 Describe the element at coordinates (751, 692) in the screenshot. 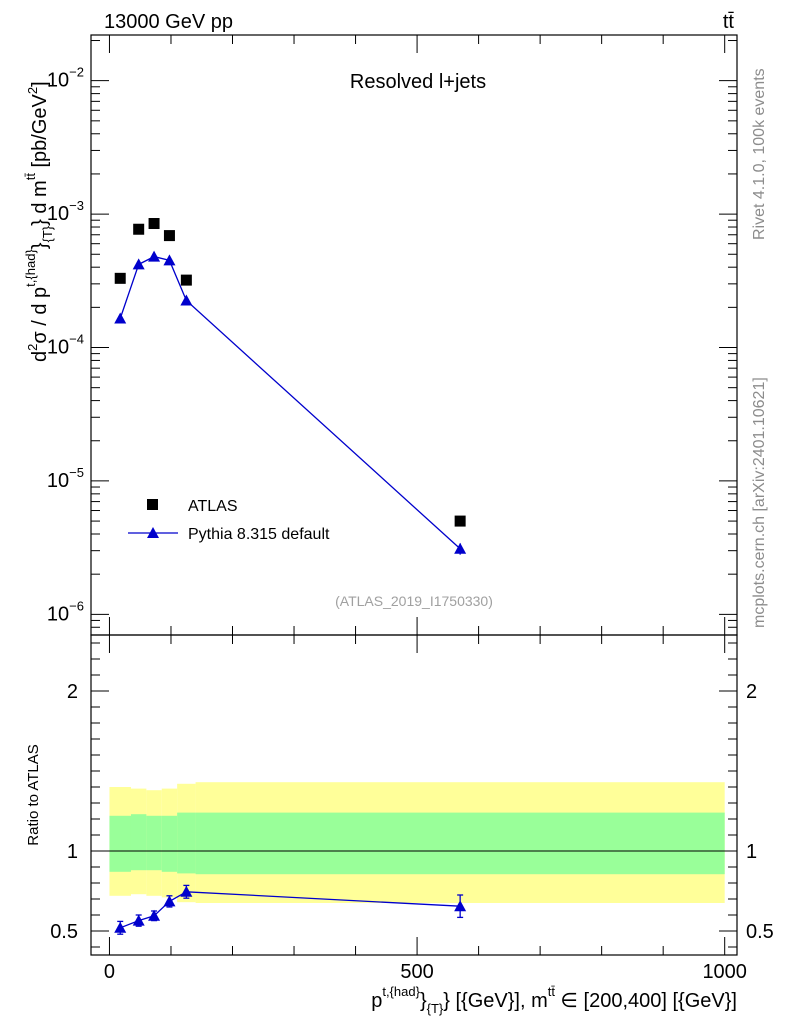

I see `ratio-y-tick-label-right: 2` at that location.